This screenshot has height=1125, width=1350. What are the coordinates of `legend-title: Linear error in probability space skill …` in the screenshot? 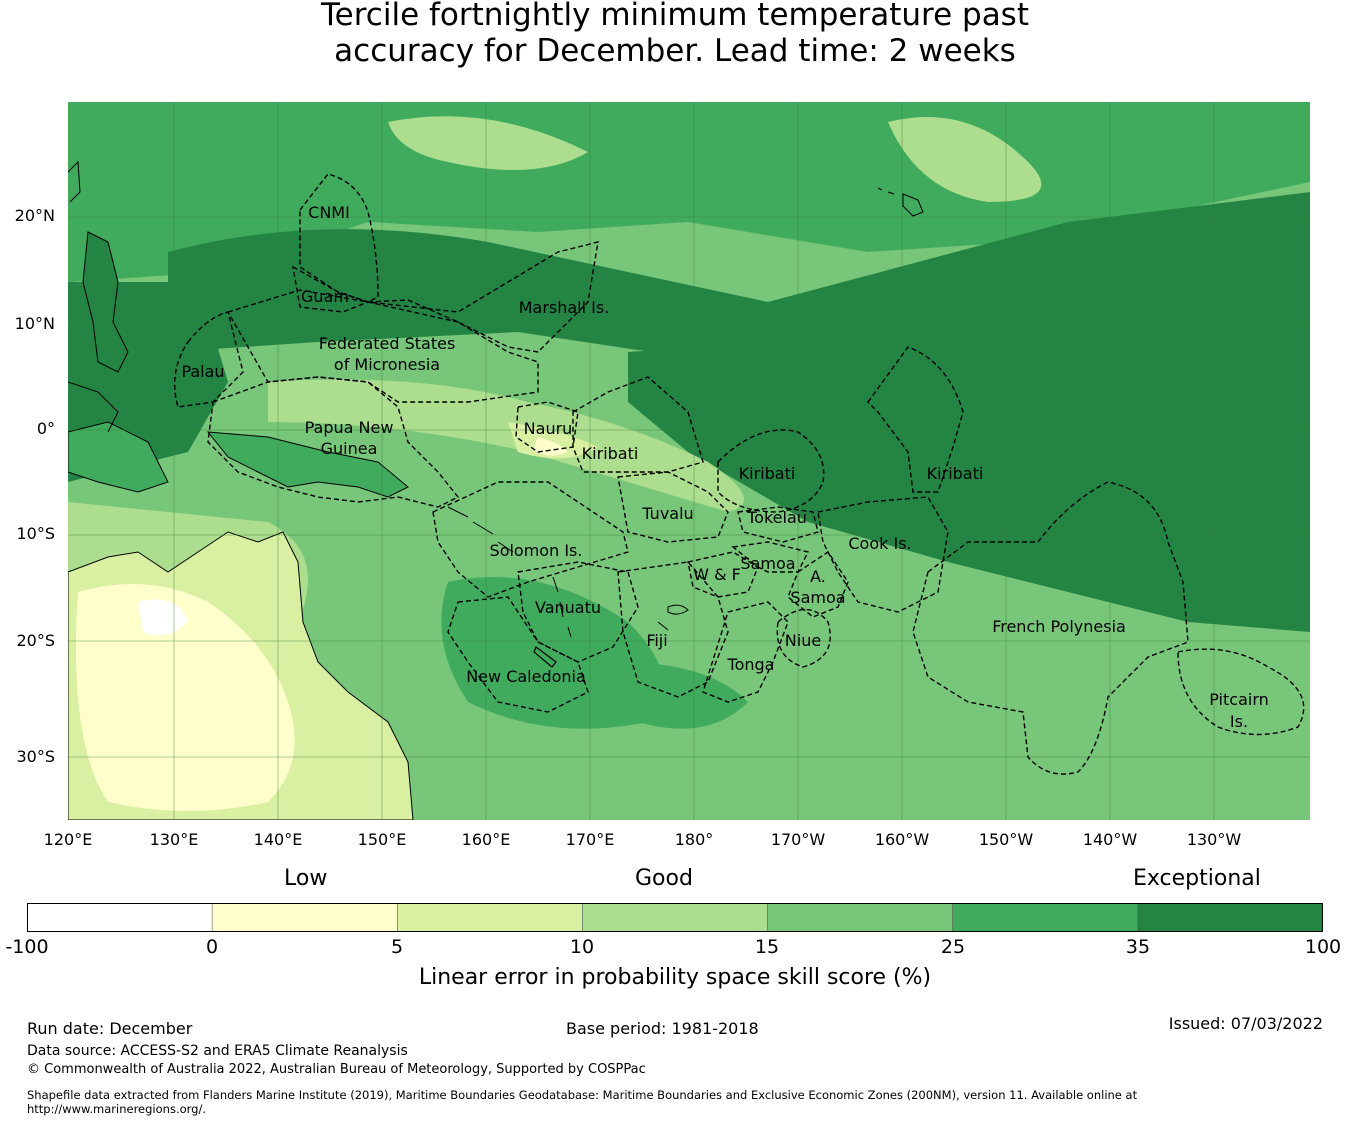 It's located at (675, 977).